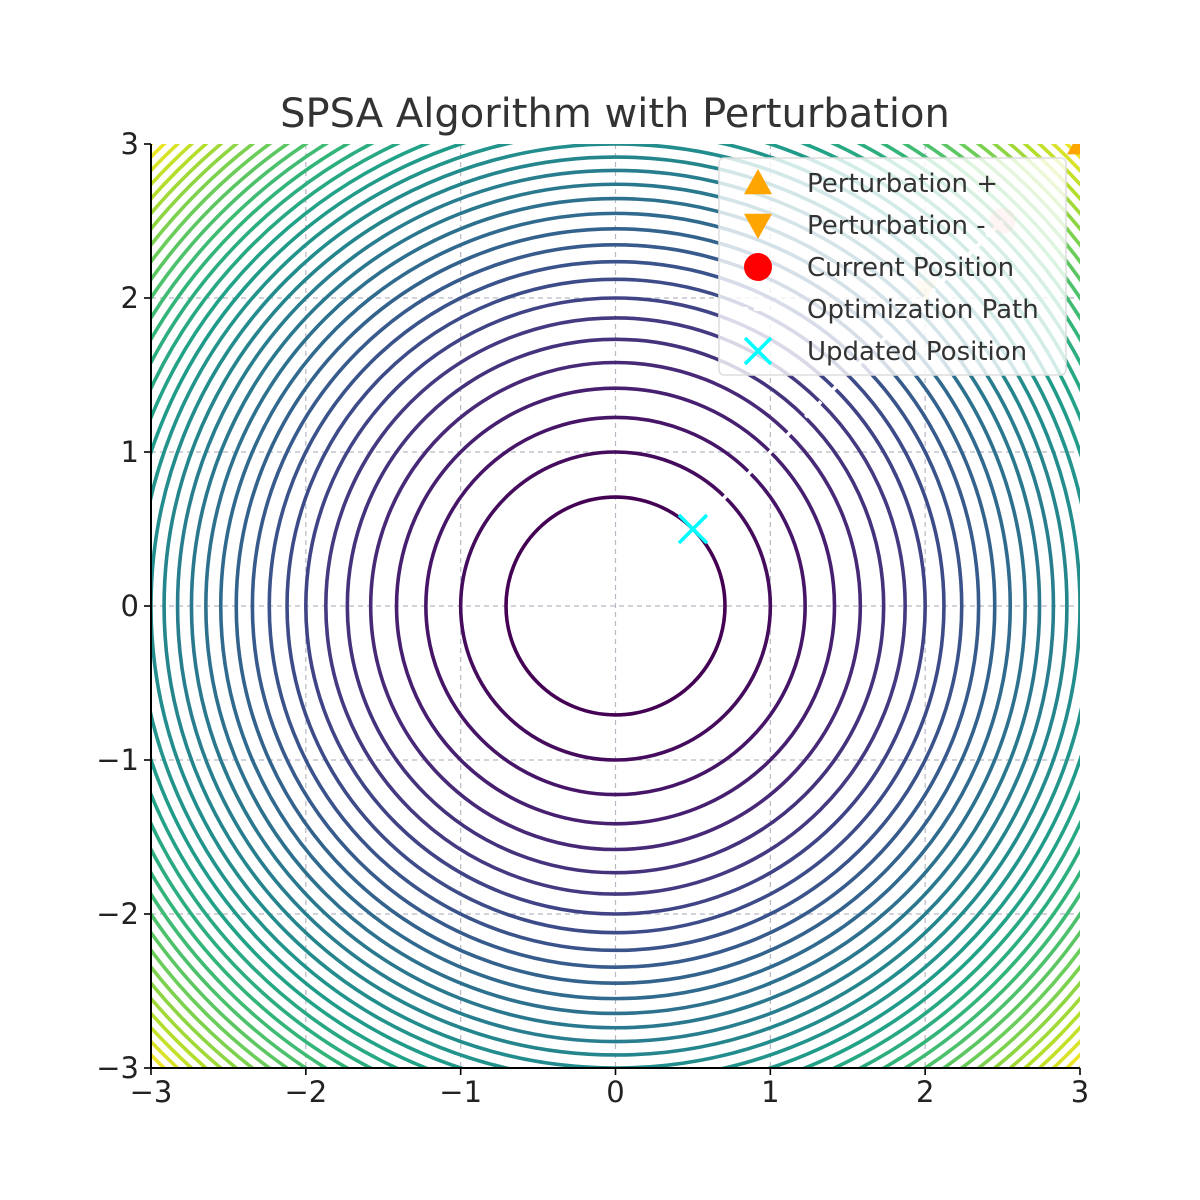  I want to click on legend-label: Optimization Path, so click(923, 310).